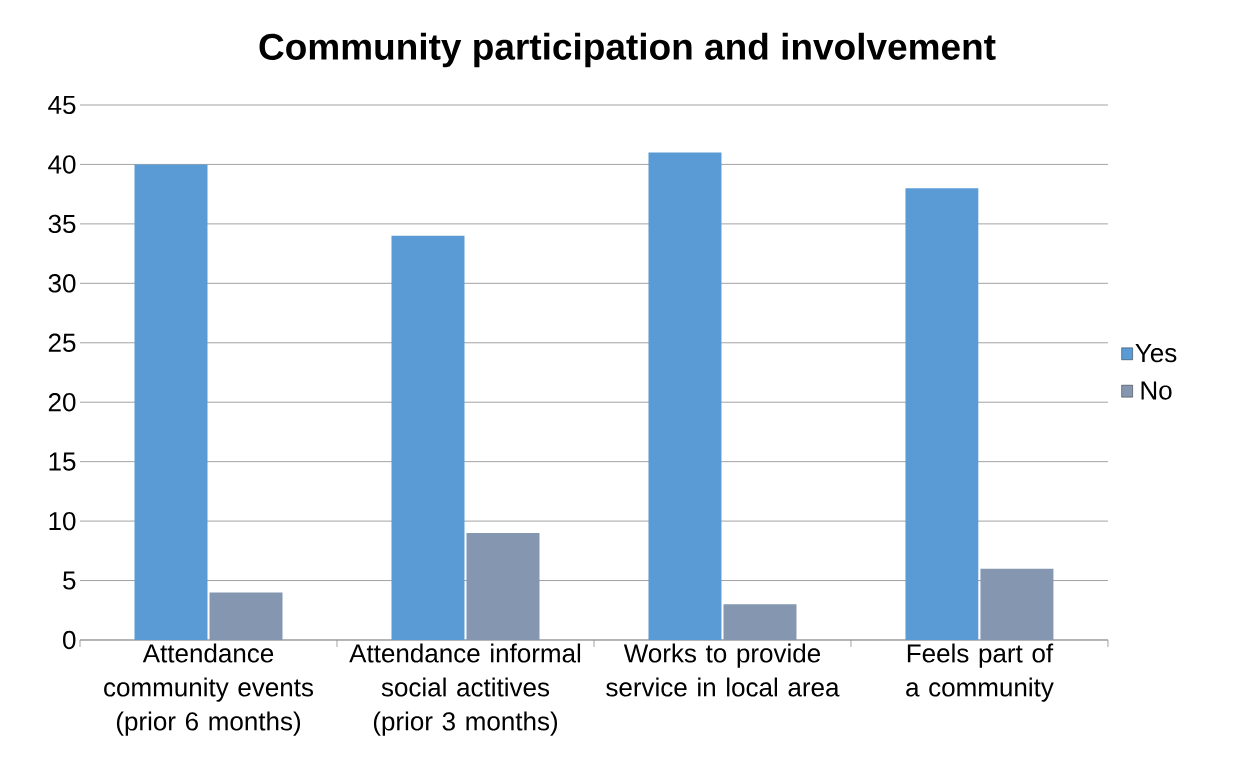  What do you see at coordinates (62, 521) in the screenshot?
I see `y-tick-label: 10` at bounding box center [62, 521].